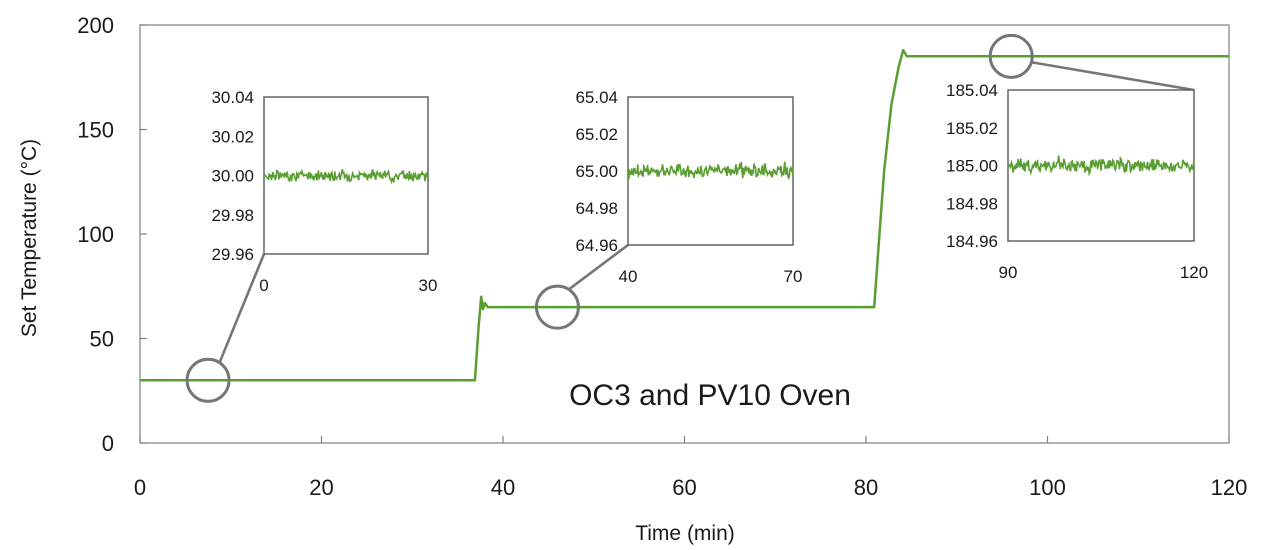  Describe the element at coordinates (1047, 487) in the screenshot. I see `x-tick-label: 100` at that location.